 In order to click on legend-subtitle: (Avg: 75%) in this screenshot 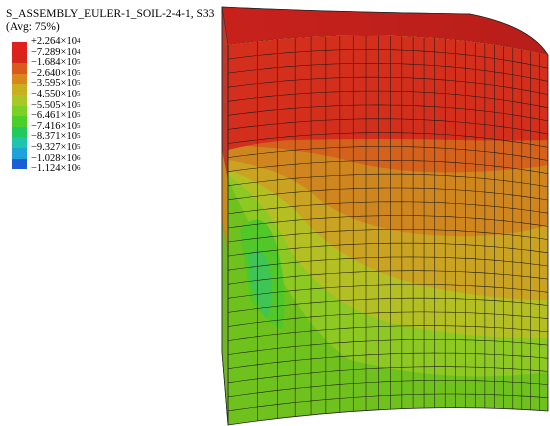, I will do `click(33, 27)`.